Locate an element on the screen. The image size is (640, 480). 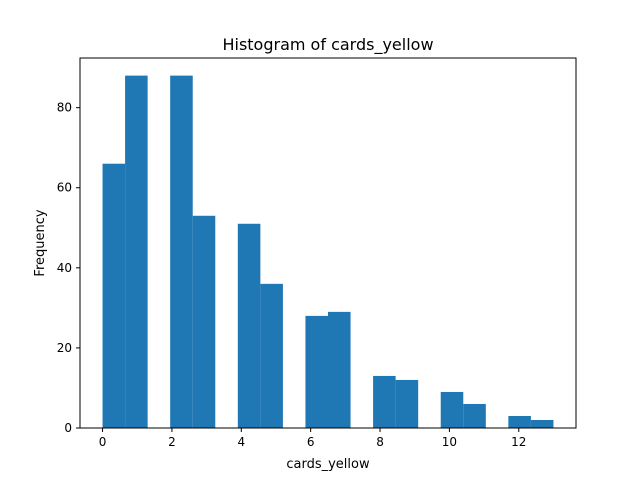
chart-title: Histogram of cards_yellow is located at coordinates (327, 45).